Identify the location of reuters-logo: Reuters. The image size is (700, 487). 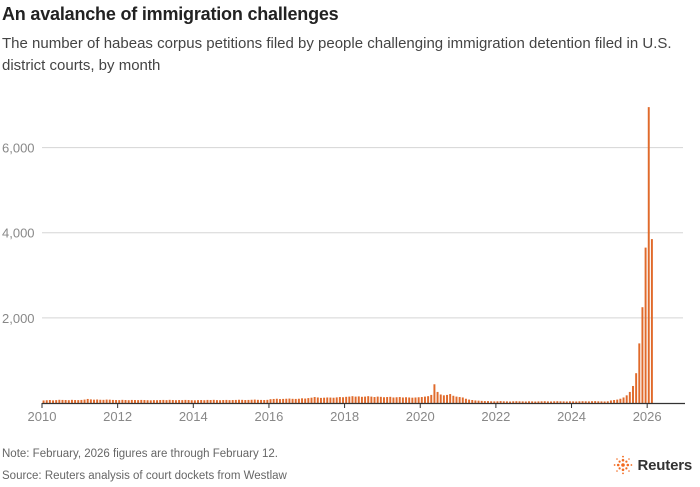
(652, 465).